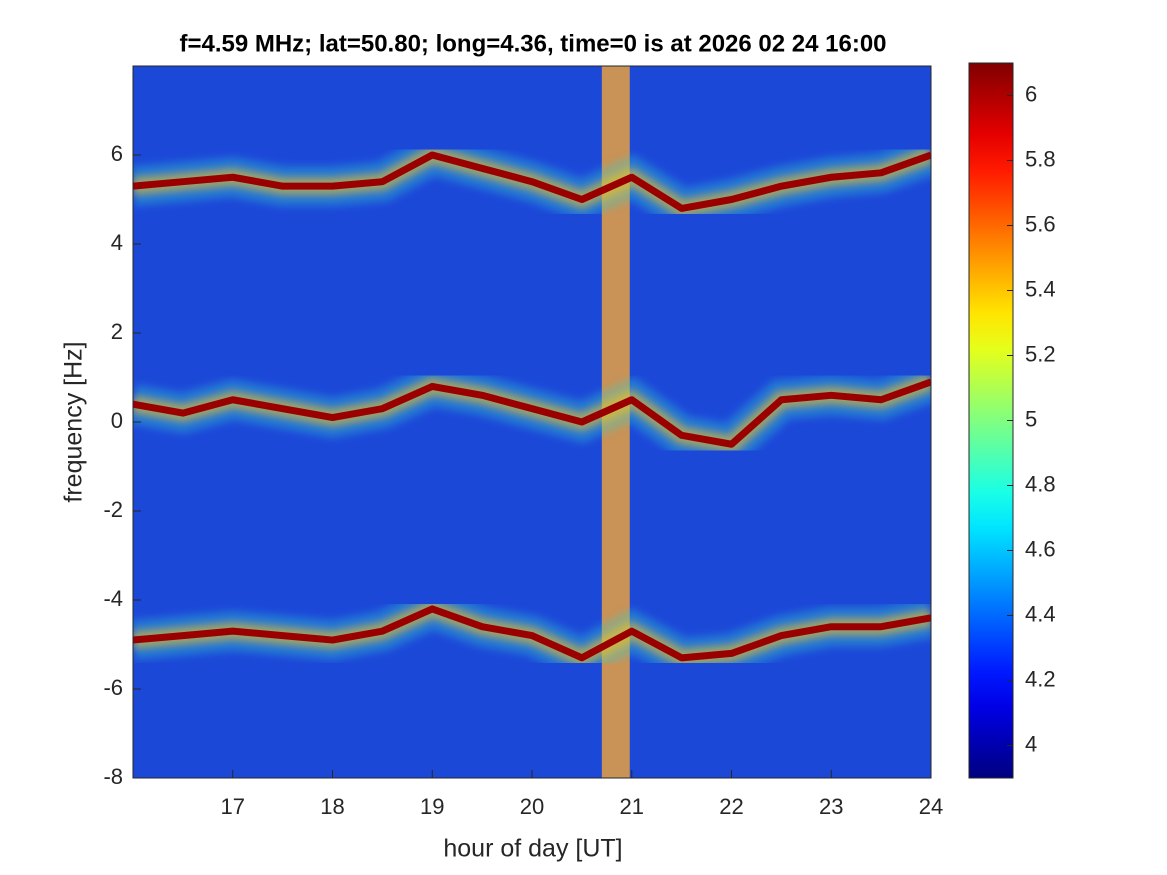 The image size is (1167, 875). What do you see at coordinates (117, 331) in the screenshot?
I see `y-tick-label: 2` at bounding box center [117, 331].